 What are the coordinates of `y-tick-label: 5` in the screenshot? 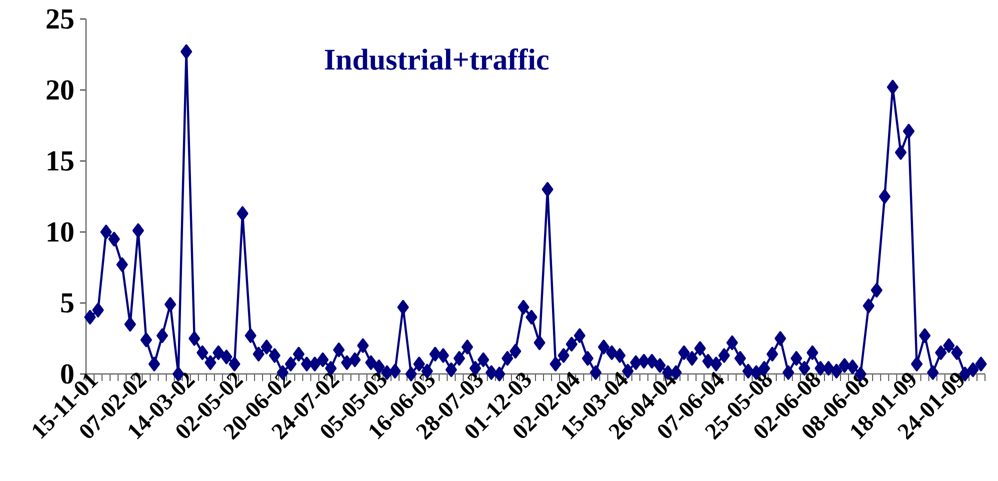 It's located at (67, 303).